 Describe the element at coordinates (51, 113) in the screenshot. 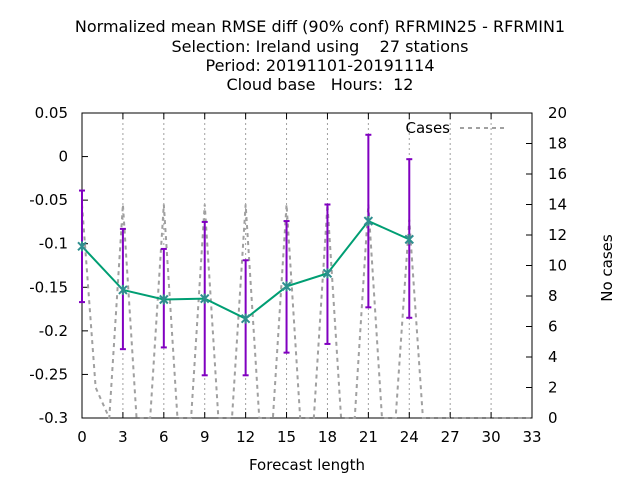

I see `y-tick-label: 0.05` at that location.